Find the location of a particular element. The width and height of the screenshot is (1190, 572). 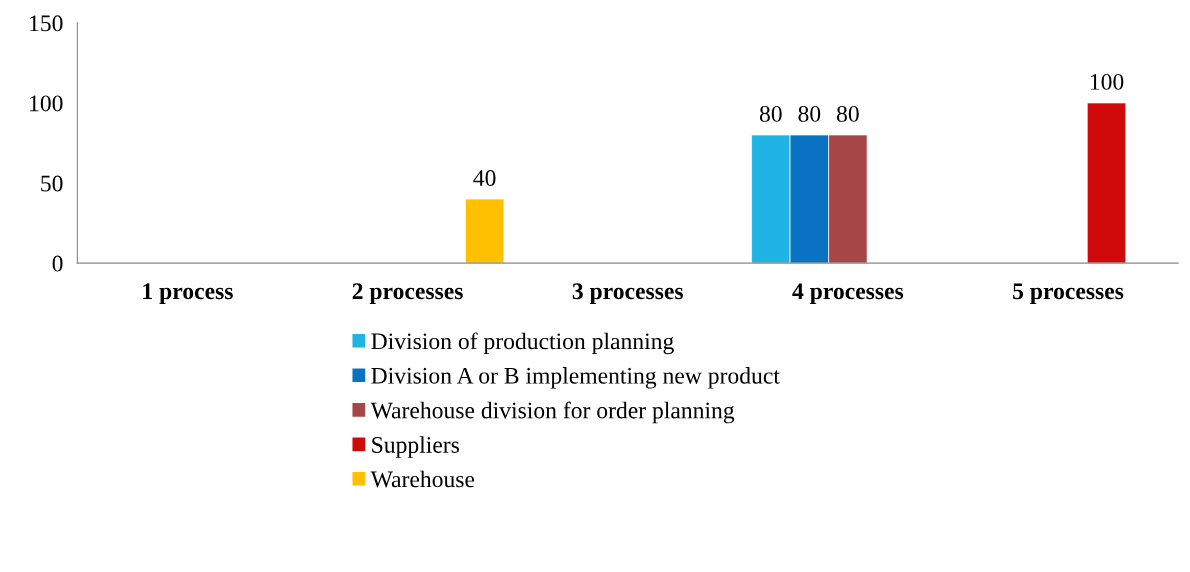

x-tick-label: 5 processes is located at coordinates (1068, 293).